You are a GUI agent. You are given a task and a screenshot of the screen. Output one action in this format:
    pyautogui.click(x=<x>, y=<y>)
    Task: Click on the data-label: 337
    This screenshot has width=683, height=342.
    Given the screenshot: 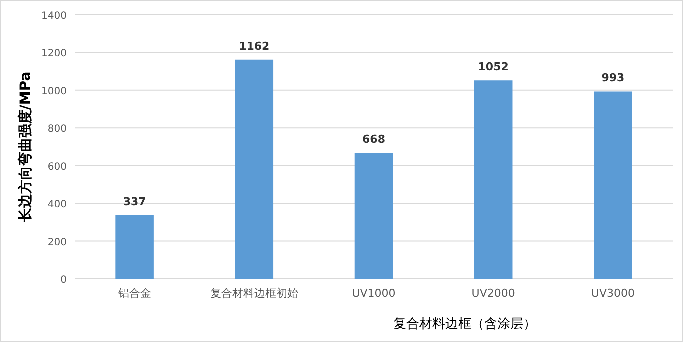 What is the action you would take?
    pyautogui.click(x=134, y=201)
    